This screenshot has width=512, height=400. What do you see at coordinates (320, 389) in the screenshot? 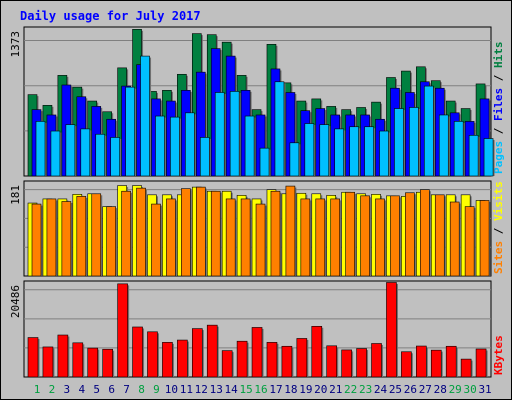
I see `x-tick-label-day-20: 20` at bounding box center [320, 389].